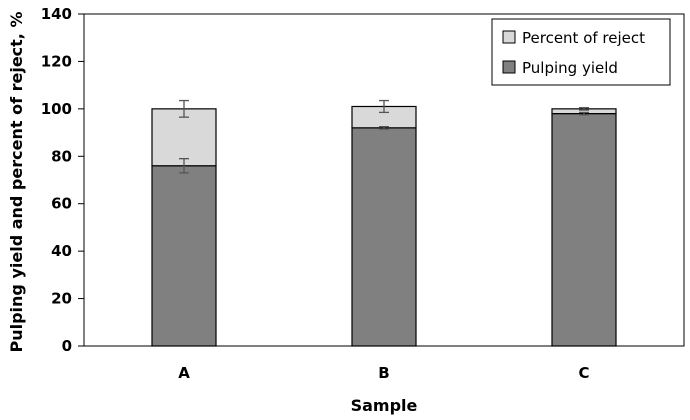 This screenshot has width=690, height=420. I want to click on x-tick-label: C, so click(583, 373).